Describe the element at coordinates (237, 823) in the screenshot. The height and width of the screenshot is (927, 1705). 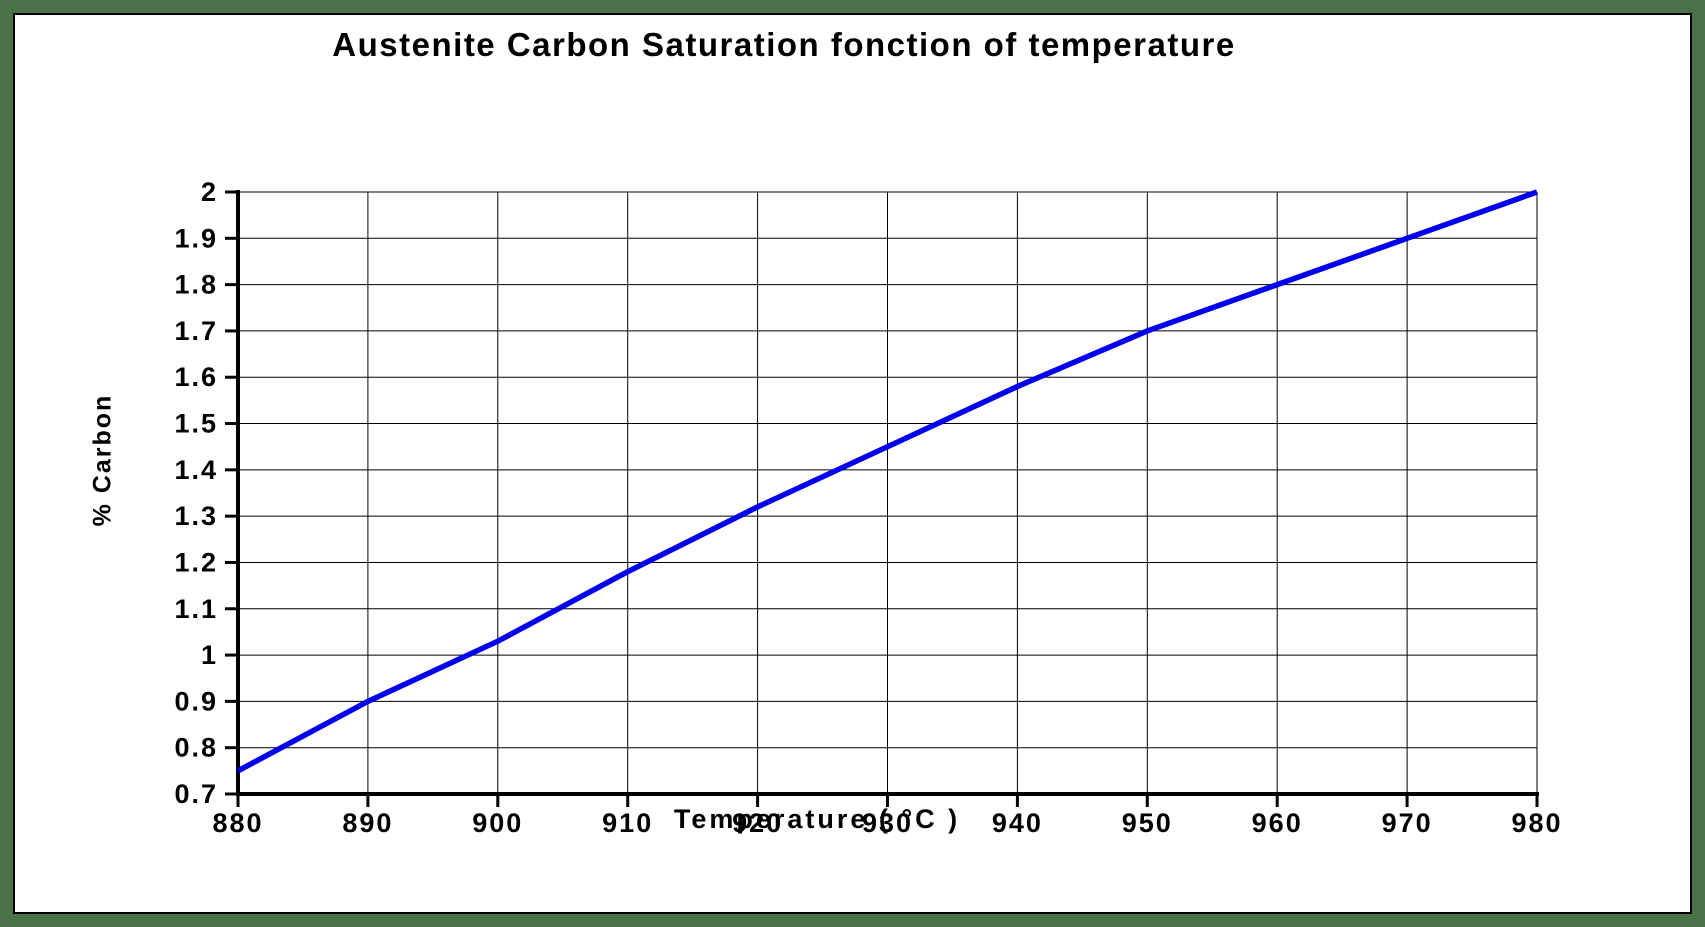
I see `x-tick-label: 880` at that location.